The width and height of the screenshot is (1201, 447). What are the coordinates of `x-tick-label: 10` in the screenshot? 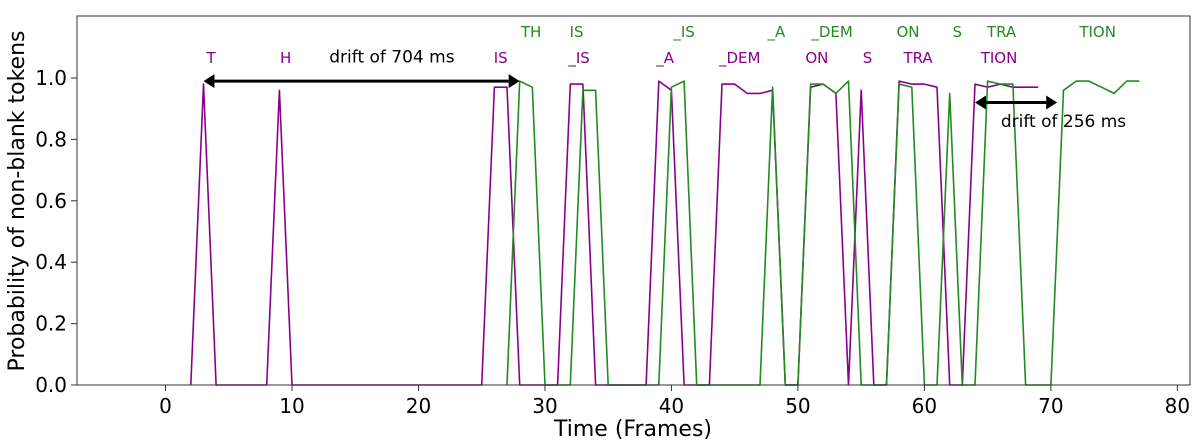 It's located at (291, 406).